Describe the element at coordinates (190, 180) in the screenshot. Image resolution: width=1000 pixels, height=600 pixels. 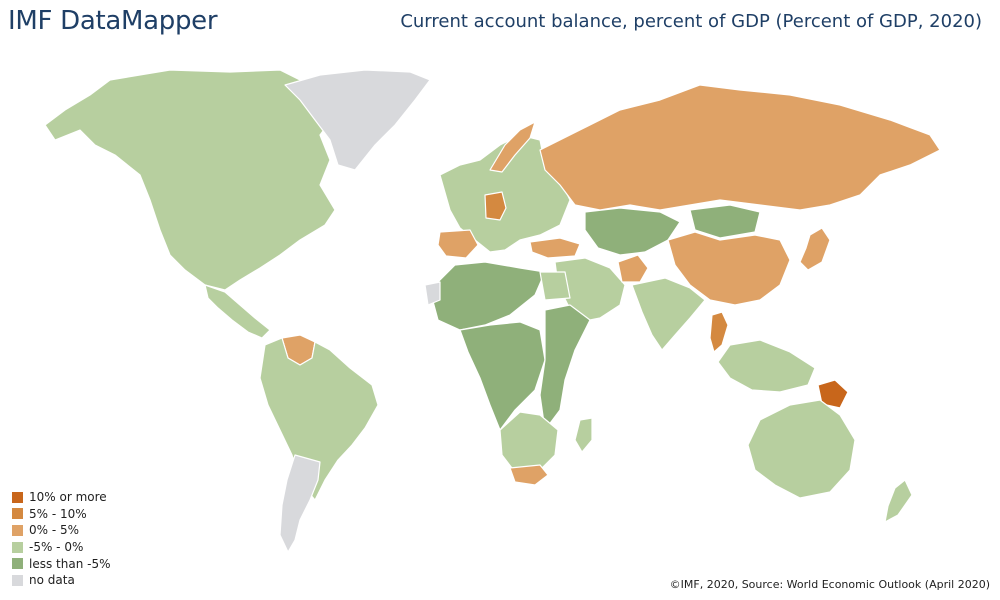
I see `region-north-america: North America` at that location.